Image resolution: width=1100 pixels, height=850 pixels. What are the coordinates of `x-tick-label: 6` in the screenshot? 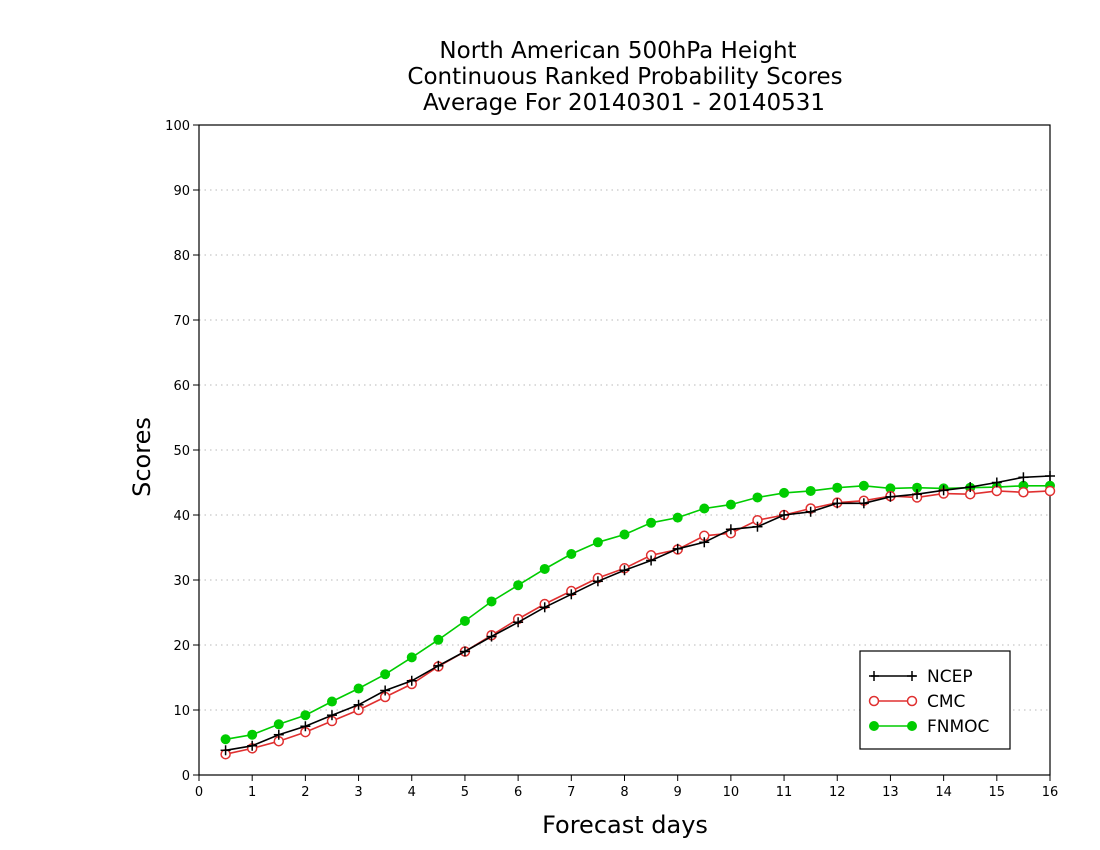 It's located at (518, 792).